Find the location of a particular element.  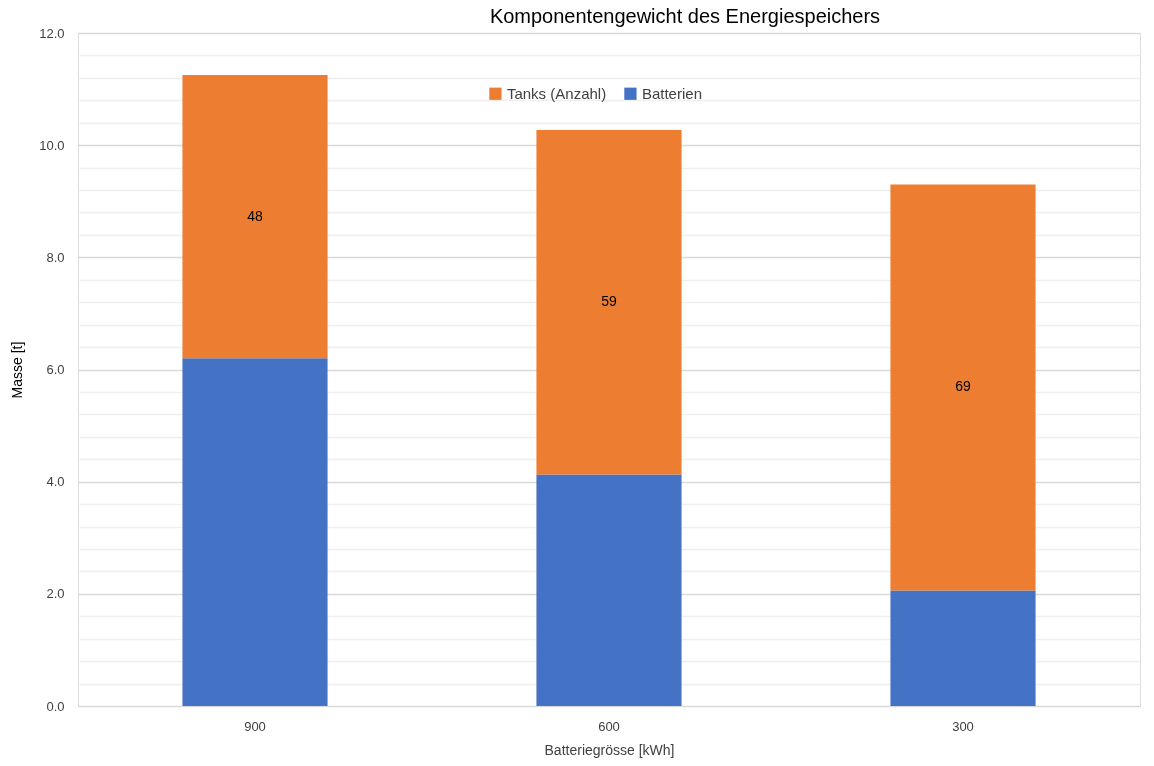

legend-label: Tanks (Anzahl) is located at coordinates (556, 93).